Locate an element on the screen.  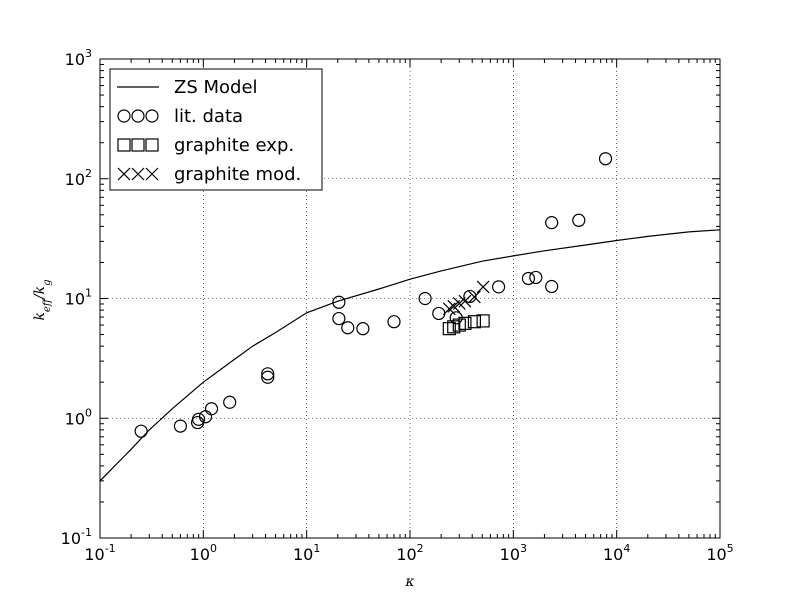
y-tick-label: 10² is located at coordinates (78, 178).